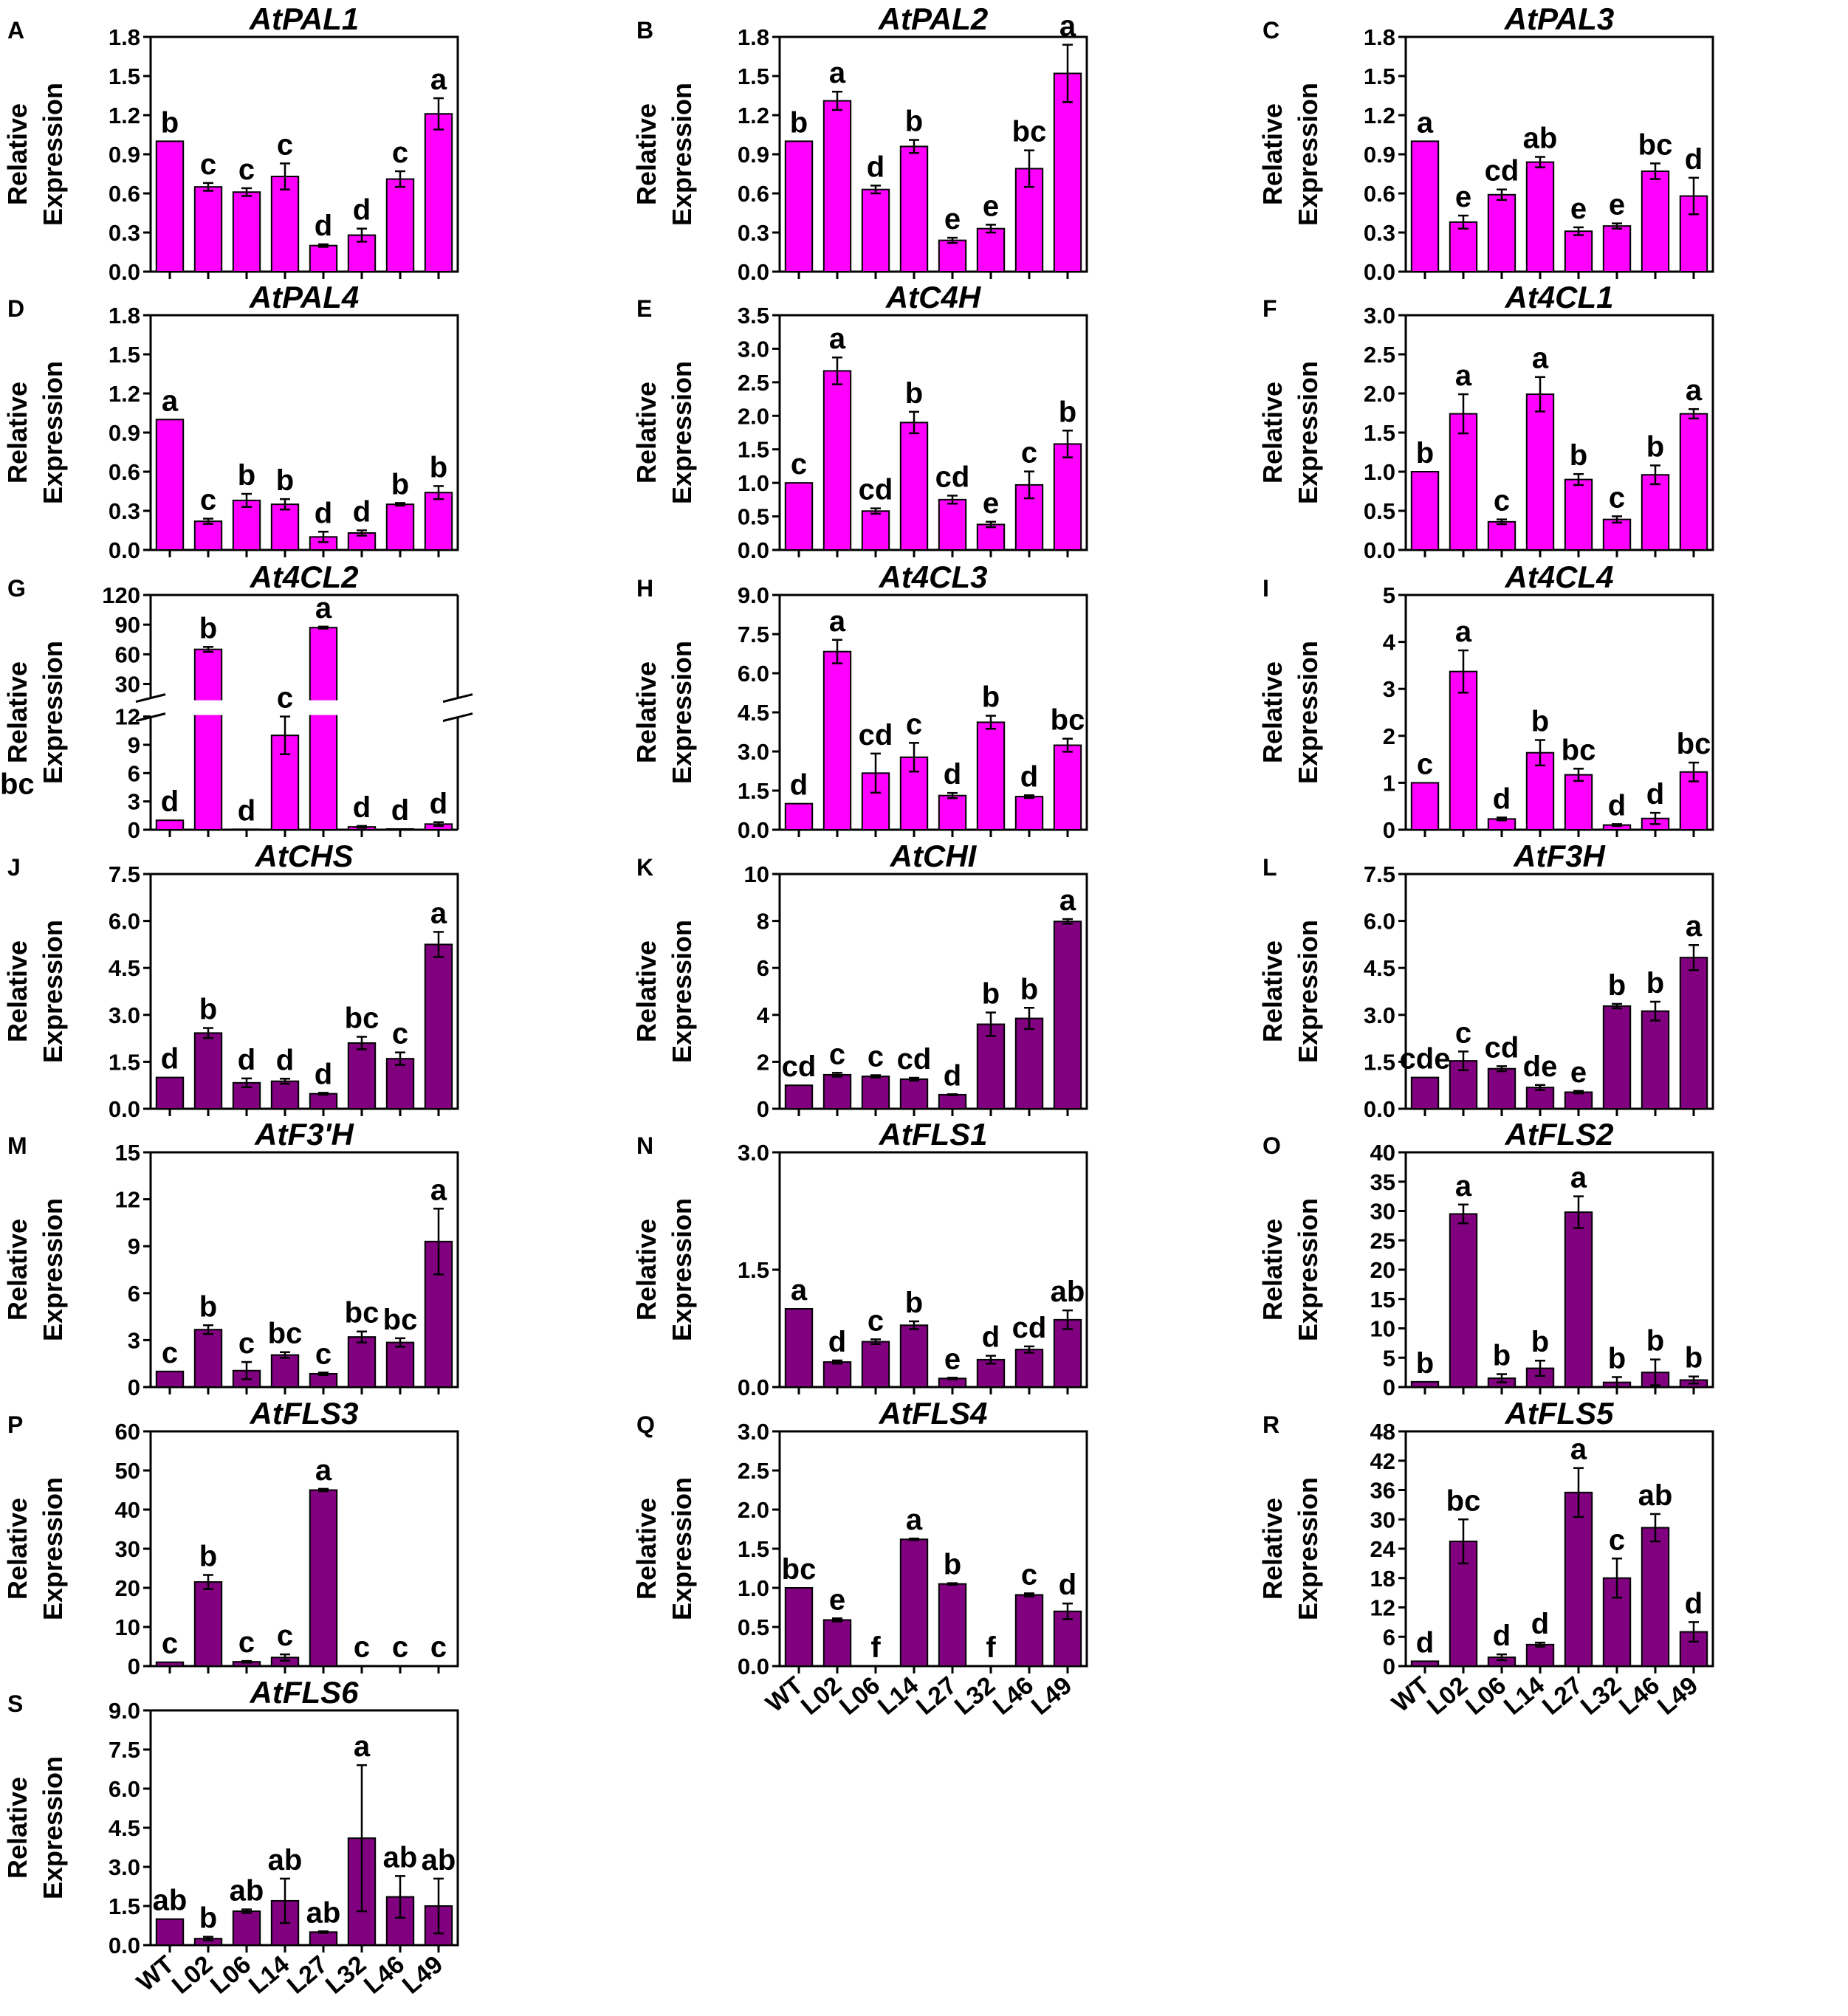 The height and width of the screenshot is (2016, 1848). I want to click on panel-title: At4CL1, so click(1558, 297).